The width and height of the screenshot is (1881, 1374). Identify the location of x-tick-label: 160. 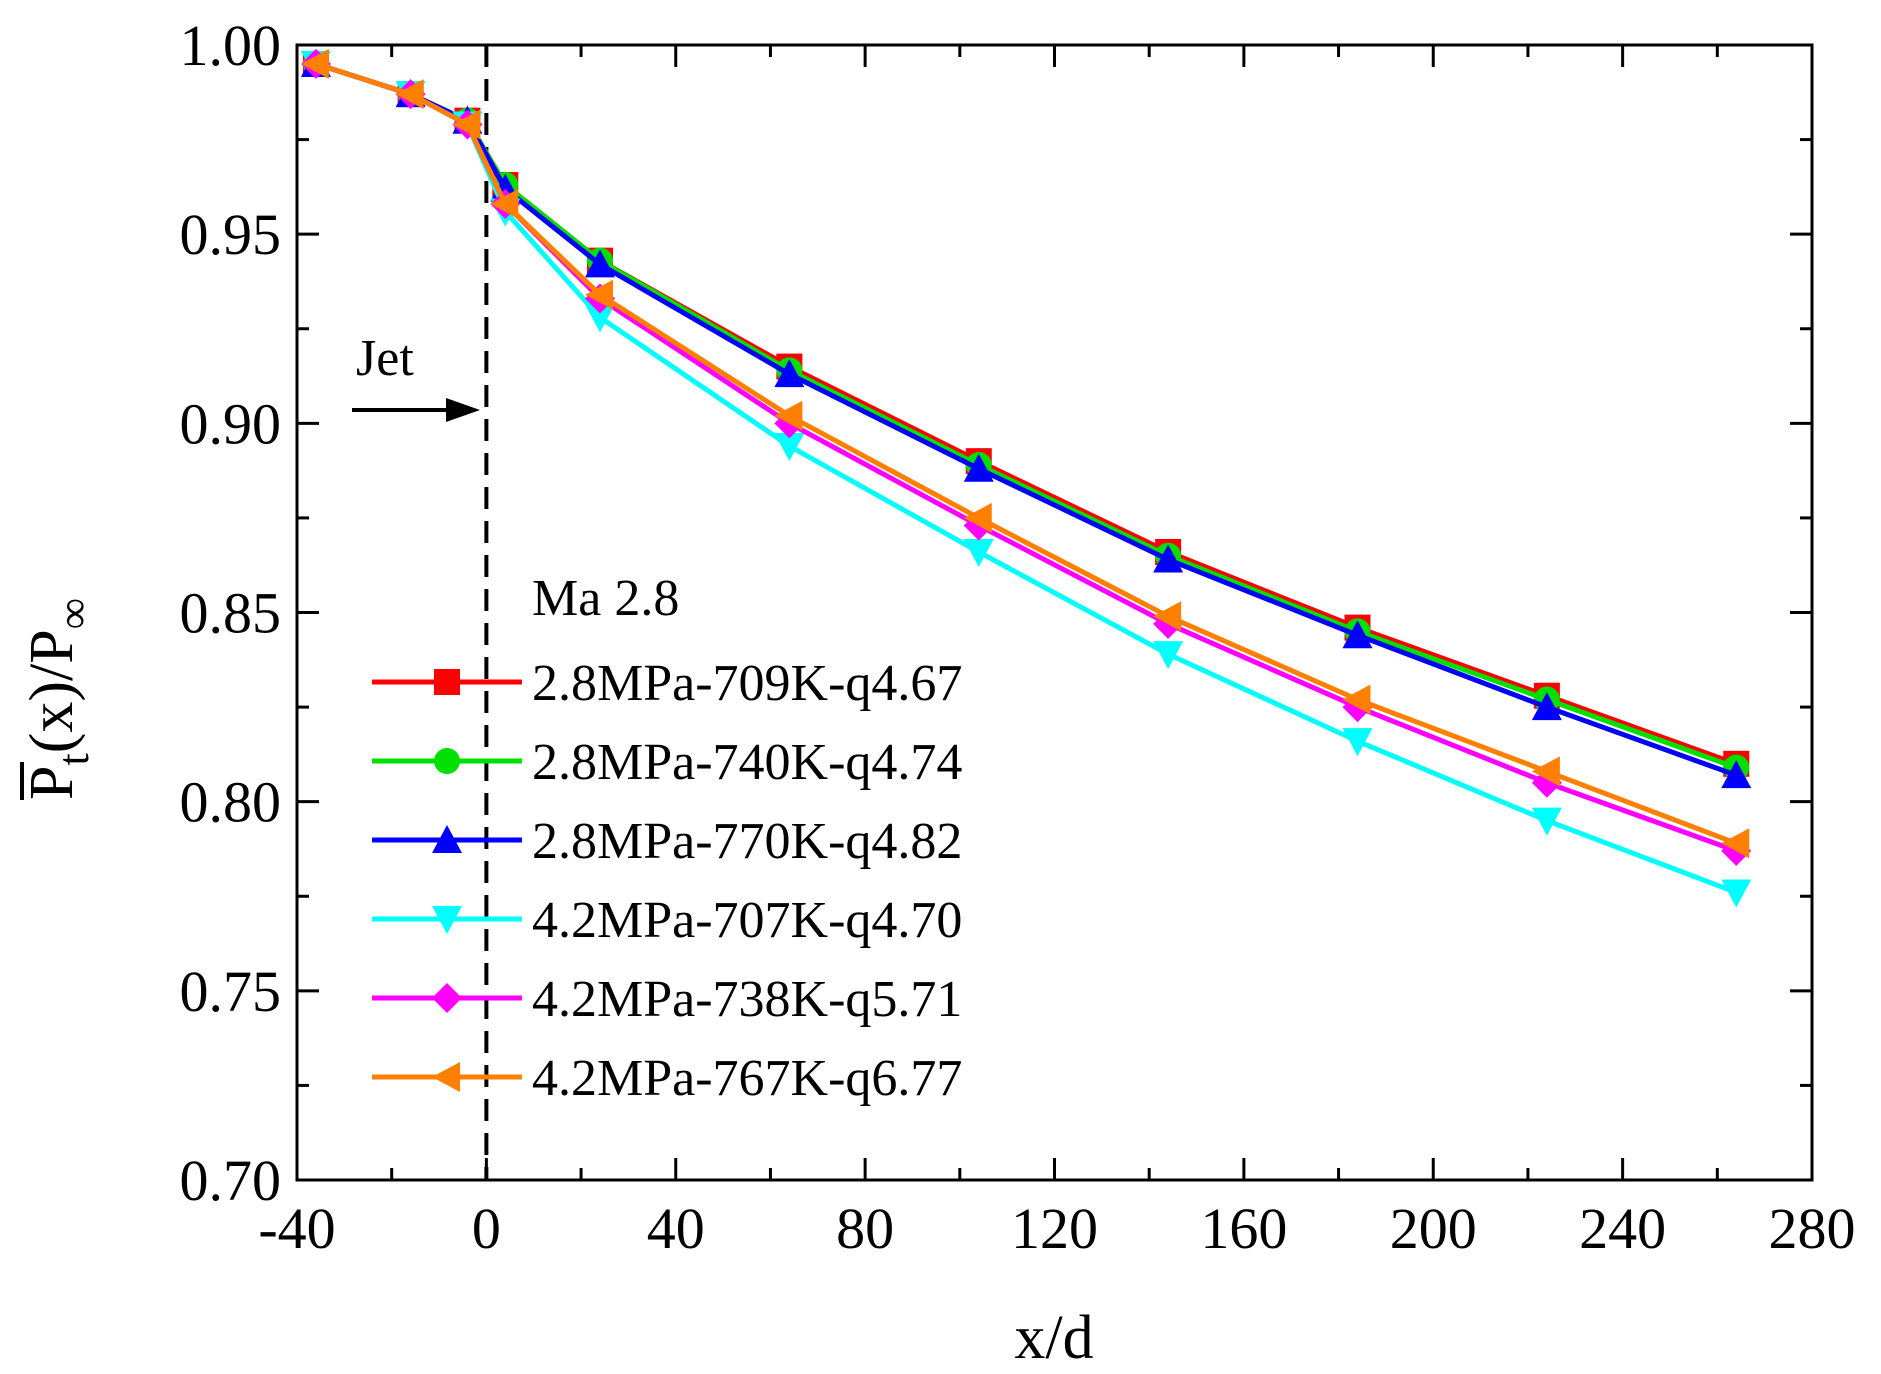
(1243, 1228).